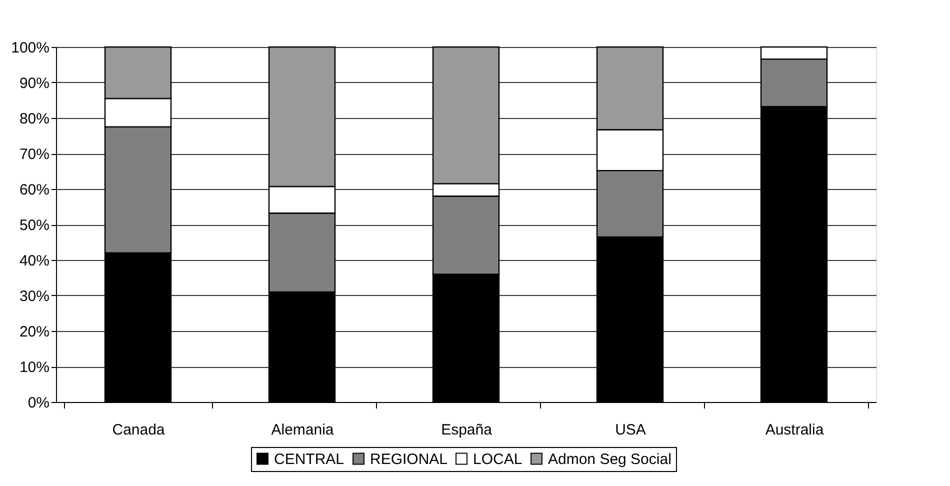  What do you see at coordinates (309, 459) in the screenshot?
I see `legend-label: CENTRAL` at bounding box center [309, 459].